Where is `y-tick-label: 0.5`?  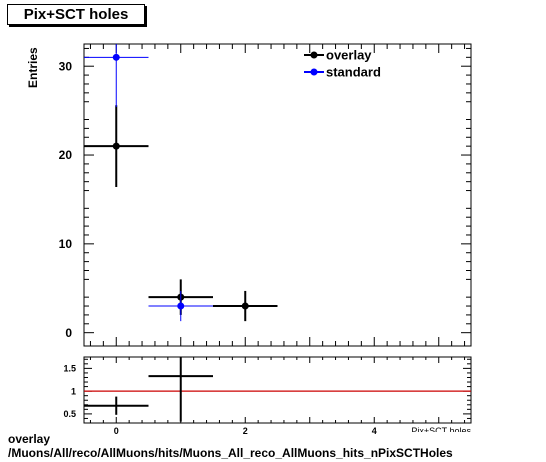
y-tick-label: 0.5 is located at coordinates (69, 414).